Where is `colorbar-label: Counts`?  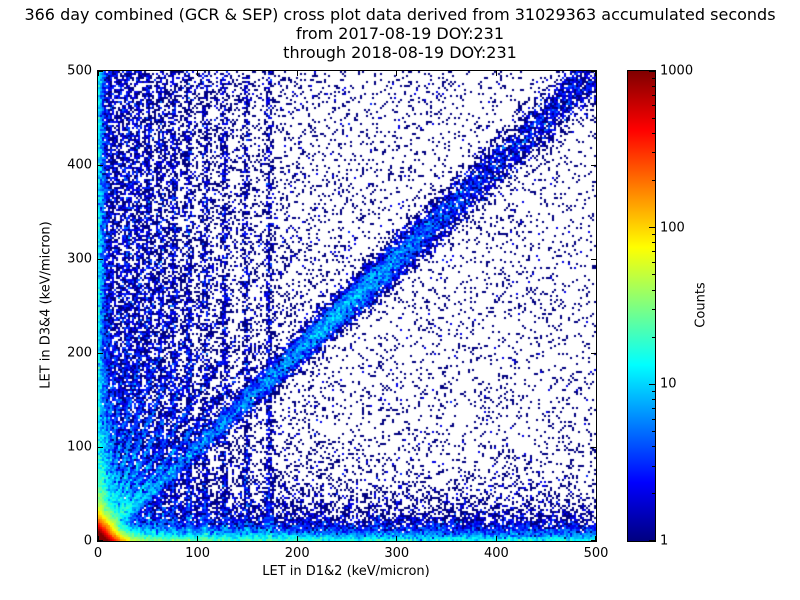 colorbar-label: Counts is located at coordinates (701, 305).